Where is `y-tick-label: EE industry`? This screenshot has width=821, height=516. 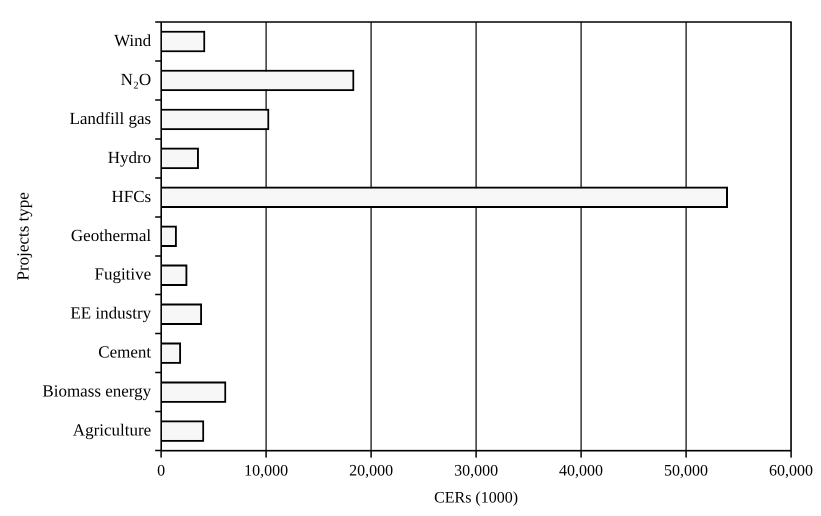 y-tick-label: EE industry is located at coordinates (111, 313).